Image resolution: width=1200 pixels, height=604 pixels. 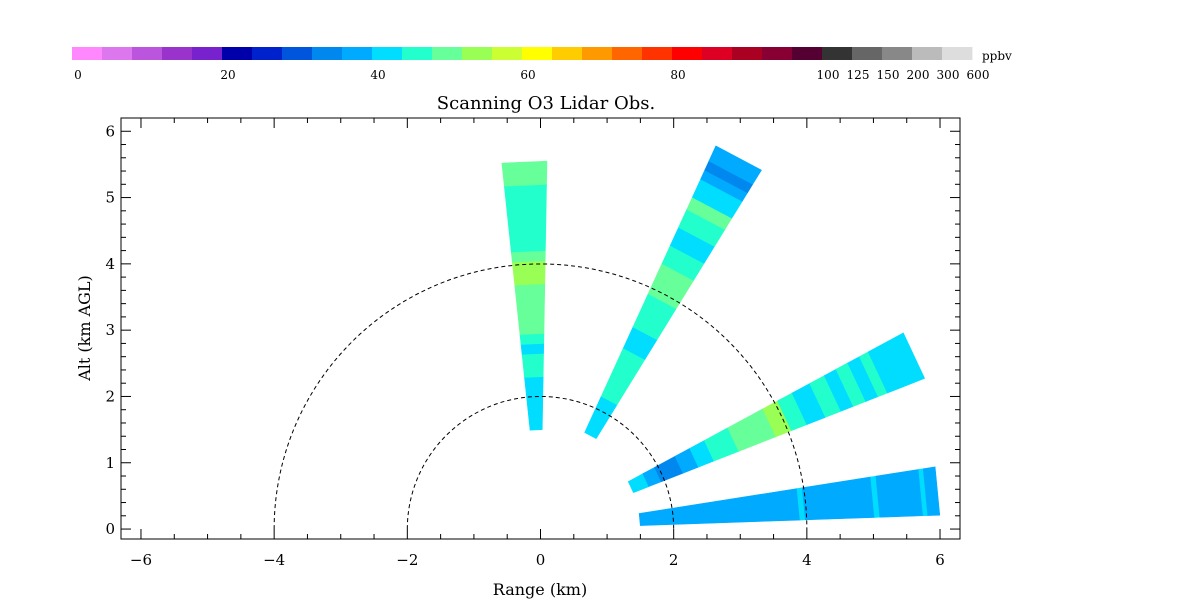 What do you see at coordinates (540, 589) in the screenshot?
I see `x-axis-label: Range (km)` at bounding box center [540, 589].